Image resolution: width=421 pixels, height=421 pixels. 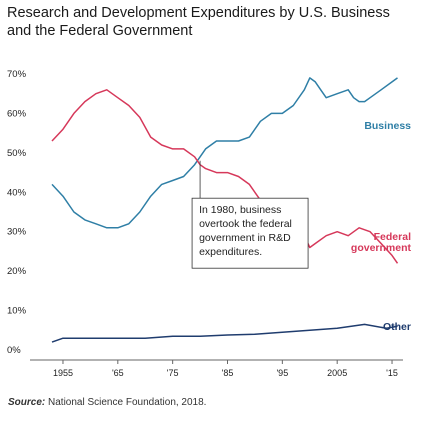 What do you see at coordinates (17, 271) in the screenshot?
I see `y-tick-label: 20%` at bounding box center [17, 271].